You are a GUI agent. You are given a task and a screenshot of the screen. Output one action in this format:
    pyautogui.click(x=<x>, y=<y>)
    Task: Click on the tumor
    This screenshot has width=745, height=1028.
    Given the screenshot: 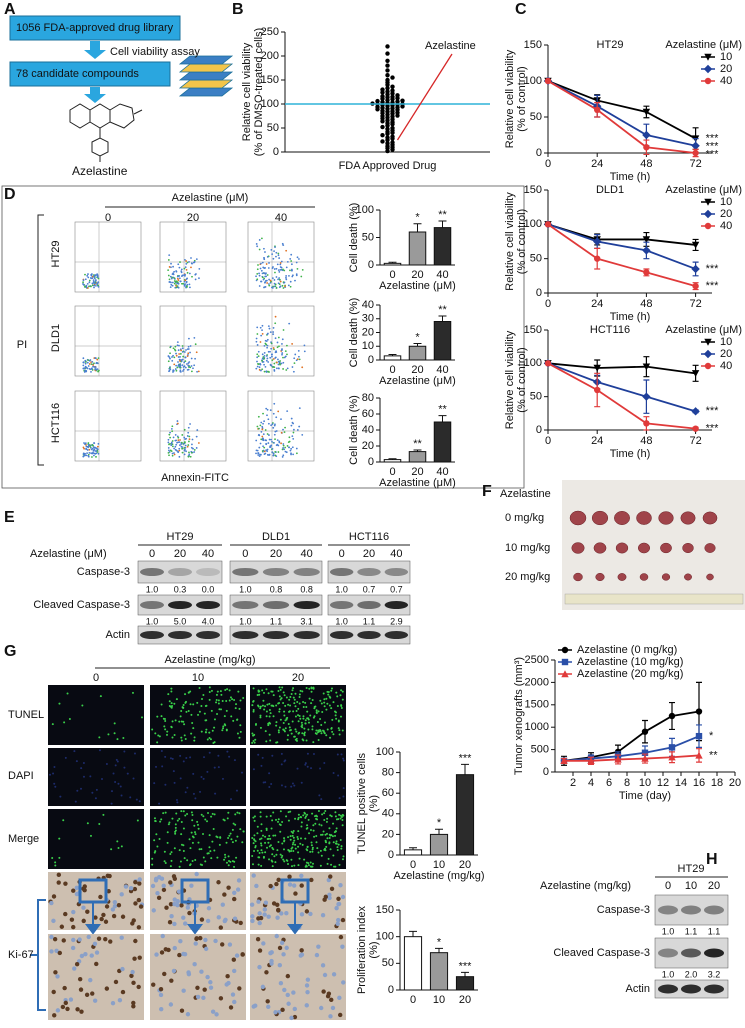 What is the action you would take?
    pyautogui.click(x=578, y=577)
    